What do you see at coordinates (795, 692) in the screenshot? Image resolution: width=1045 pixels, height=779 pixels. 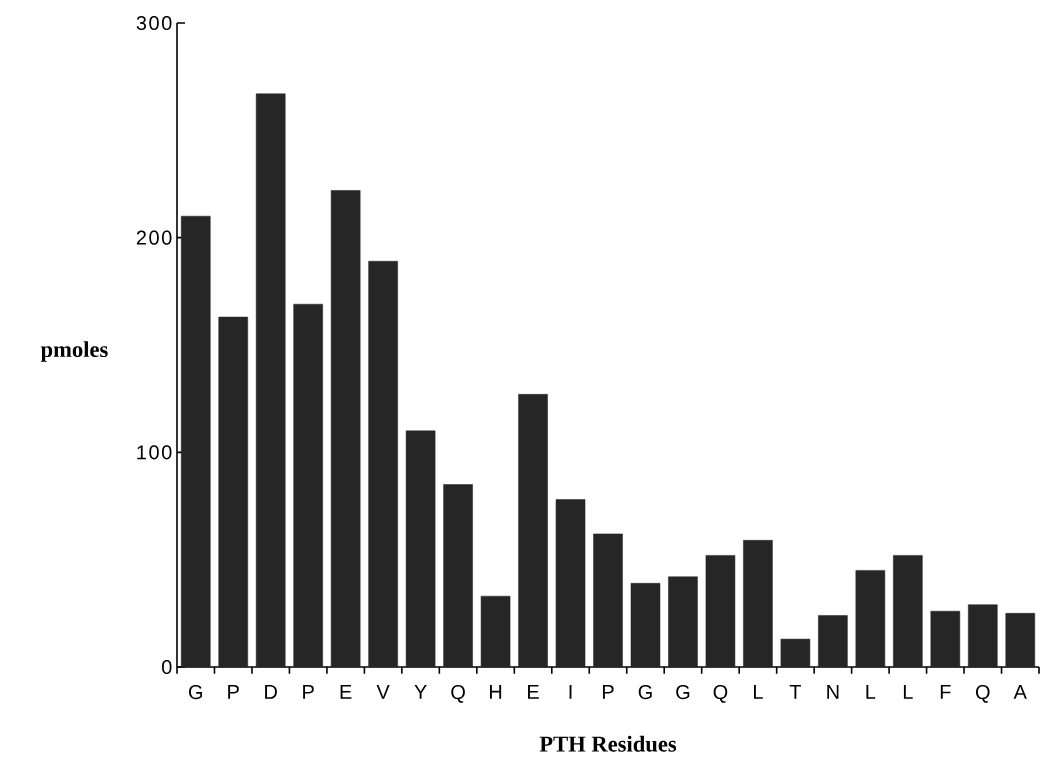 I see `x-tick-label: T` at bounding box center [795, 692].